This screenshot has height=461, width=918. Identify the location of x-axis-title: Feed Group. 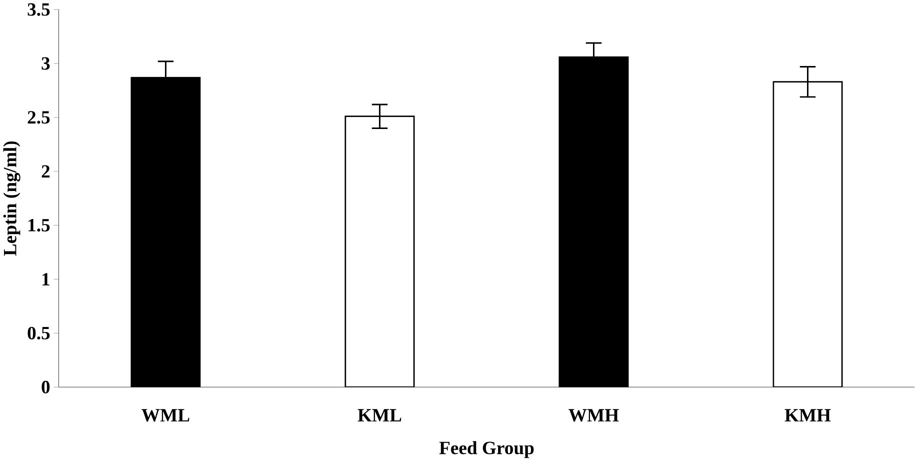
(486, 449).